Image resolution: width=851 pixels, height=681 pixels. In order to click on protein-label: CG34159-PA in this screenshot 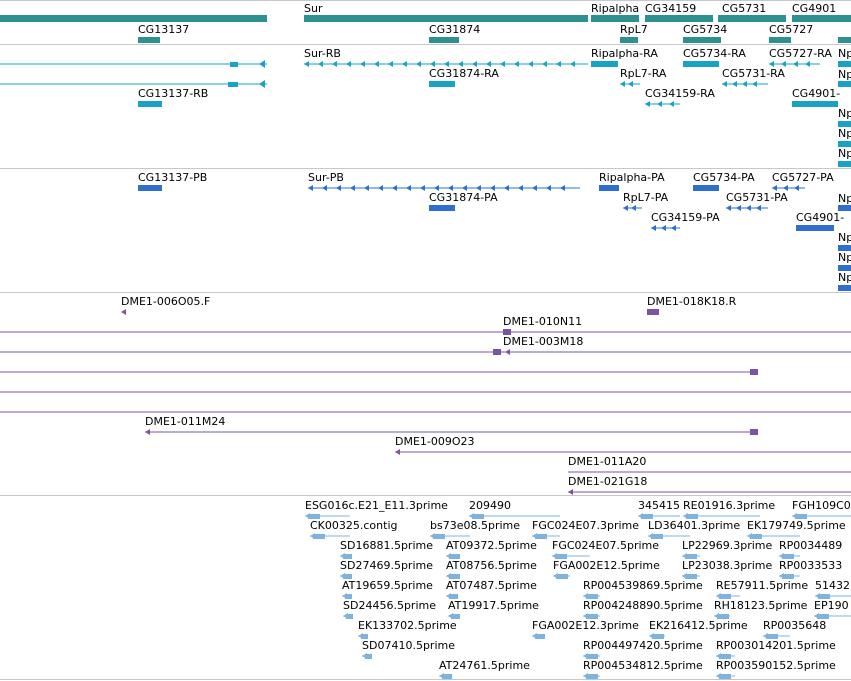, I will do `click(685, 217)`.